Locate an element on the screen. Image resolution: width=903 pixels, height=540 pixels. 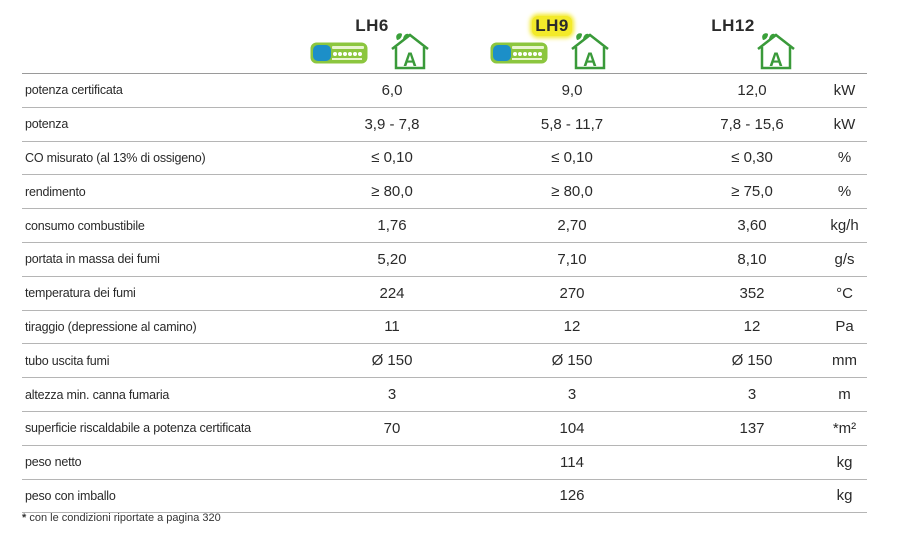
table-row: peso con imballo 126 kg is located at coordinates (444, 497).